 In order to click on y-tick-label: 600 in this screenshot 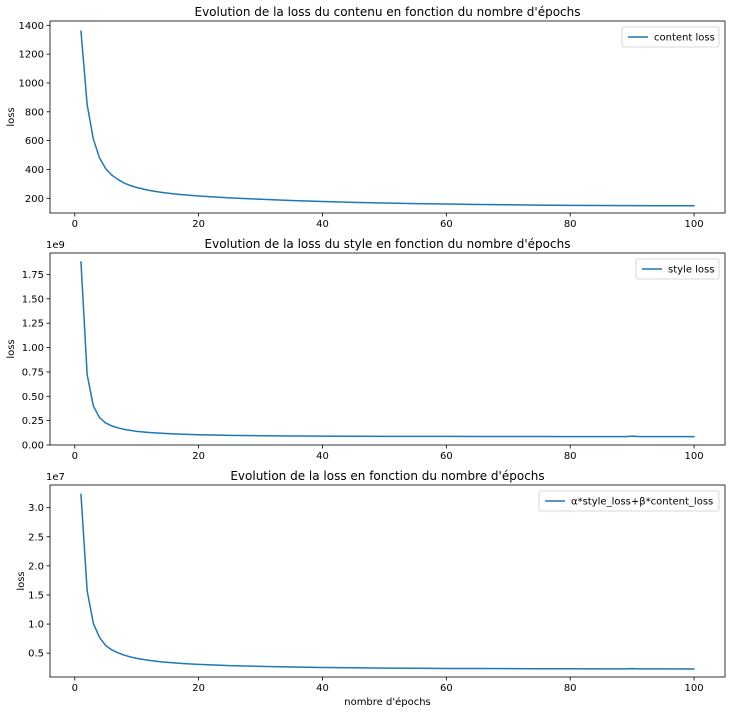, I will do `click(34, 141)`.